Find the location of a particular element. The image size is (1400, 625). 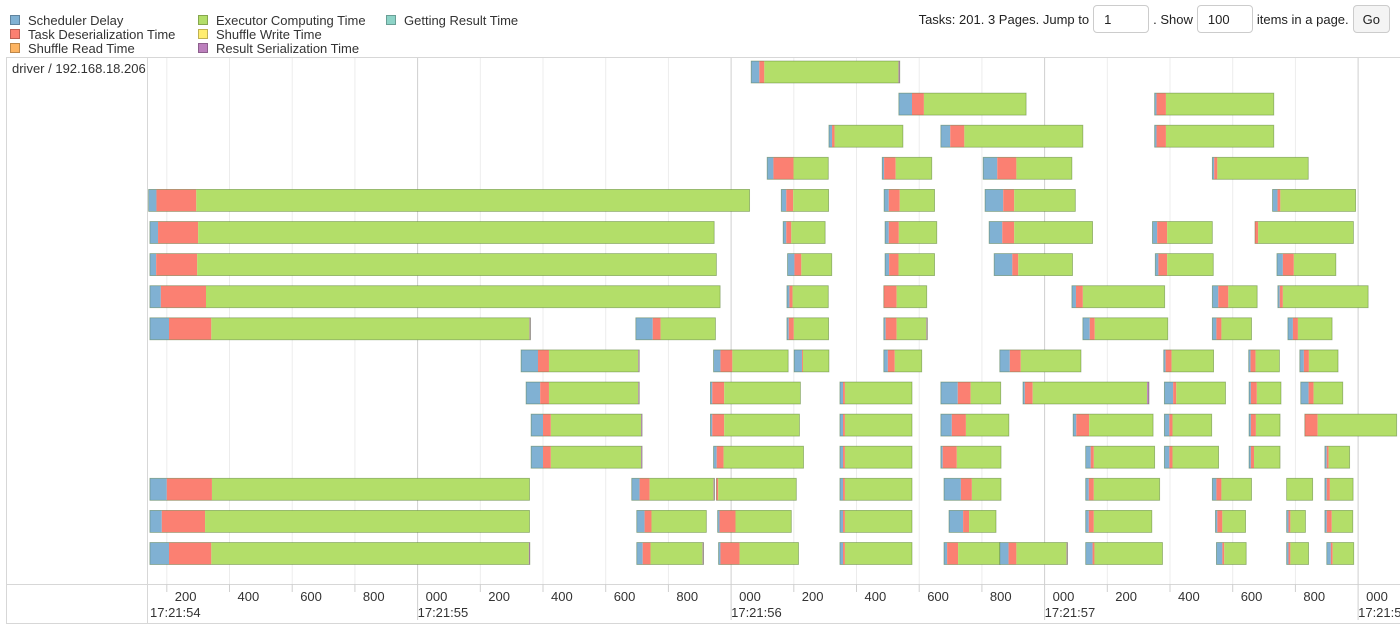

page-size-input is located at coordinates (1224, 19).